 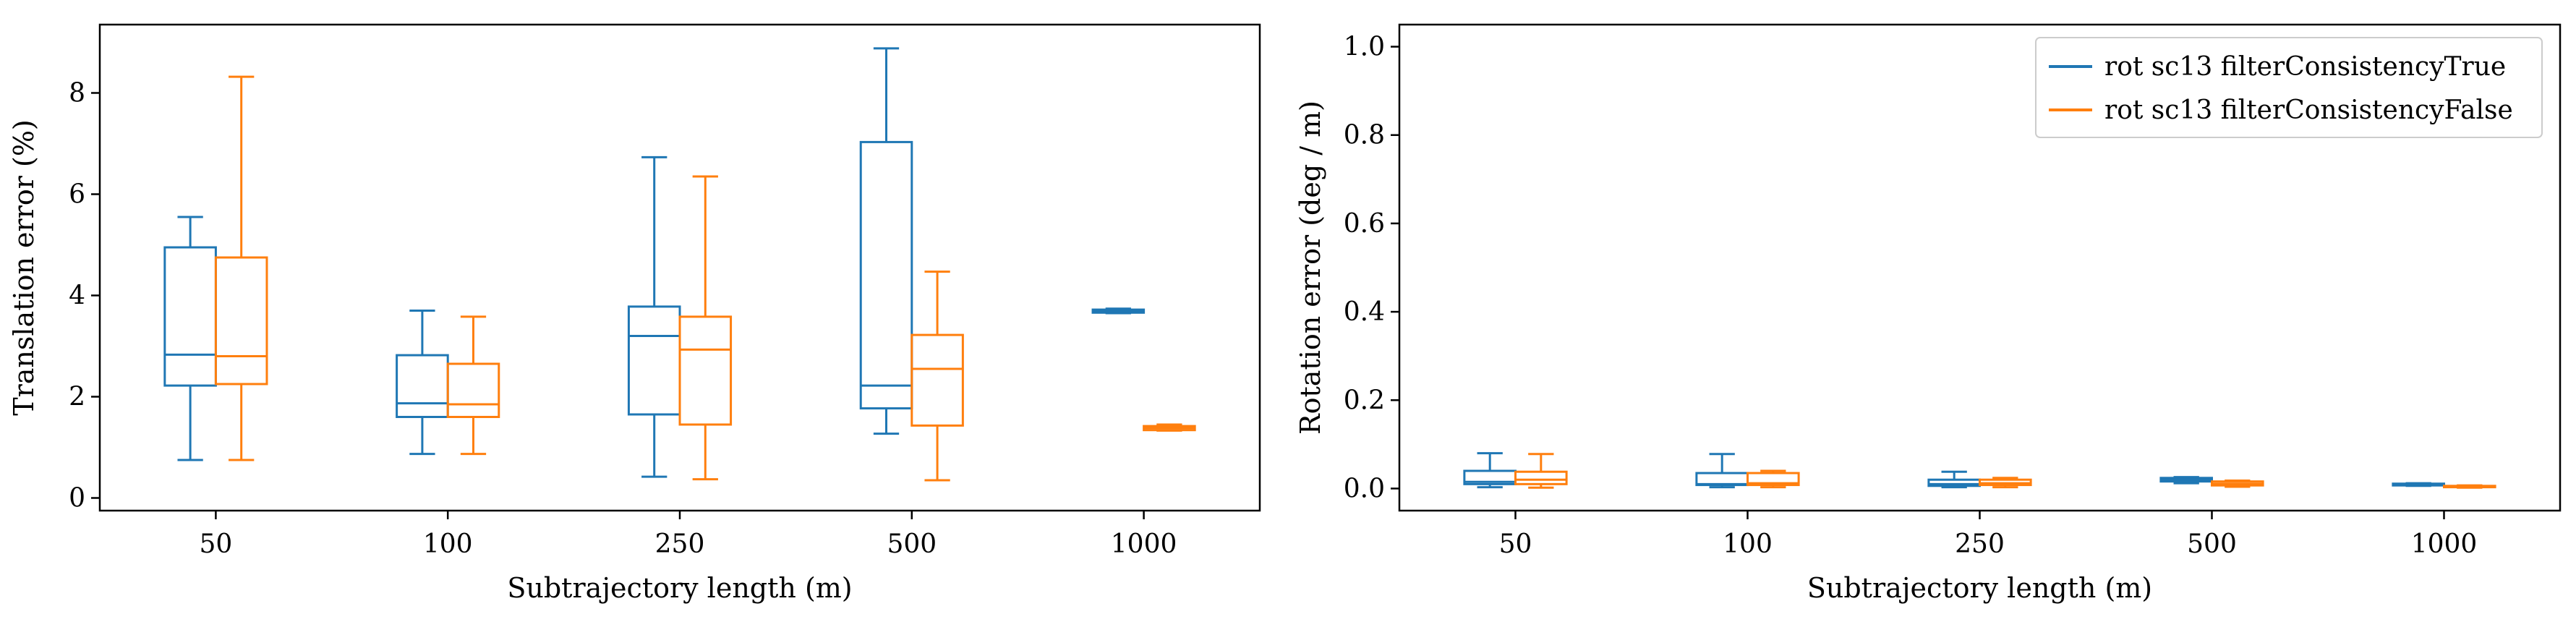 I want to click on rotation-x-axis-label: Subtrajectory length (m), so click(x=1980, y=588).